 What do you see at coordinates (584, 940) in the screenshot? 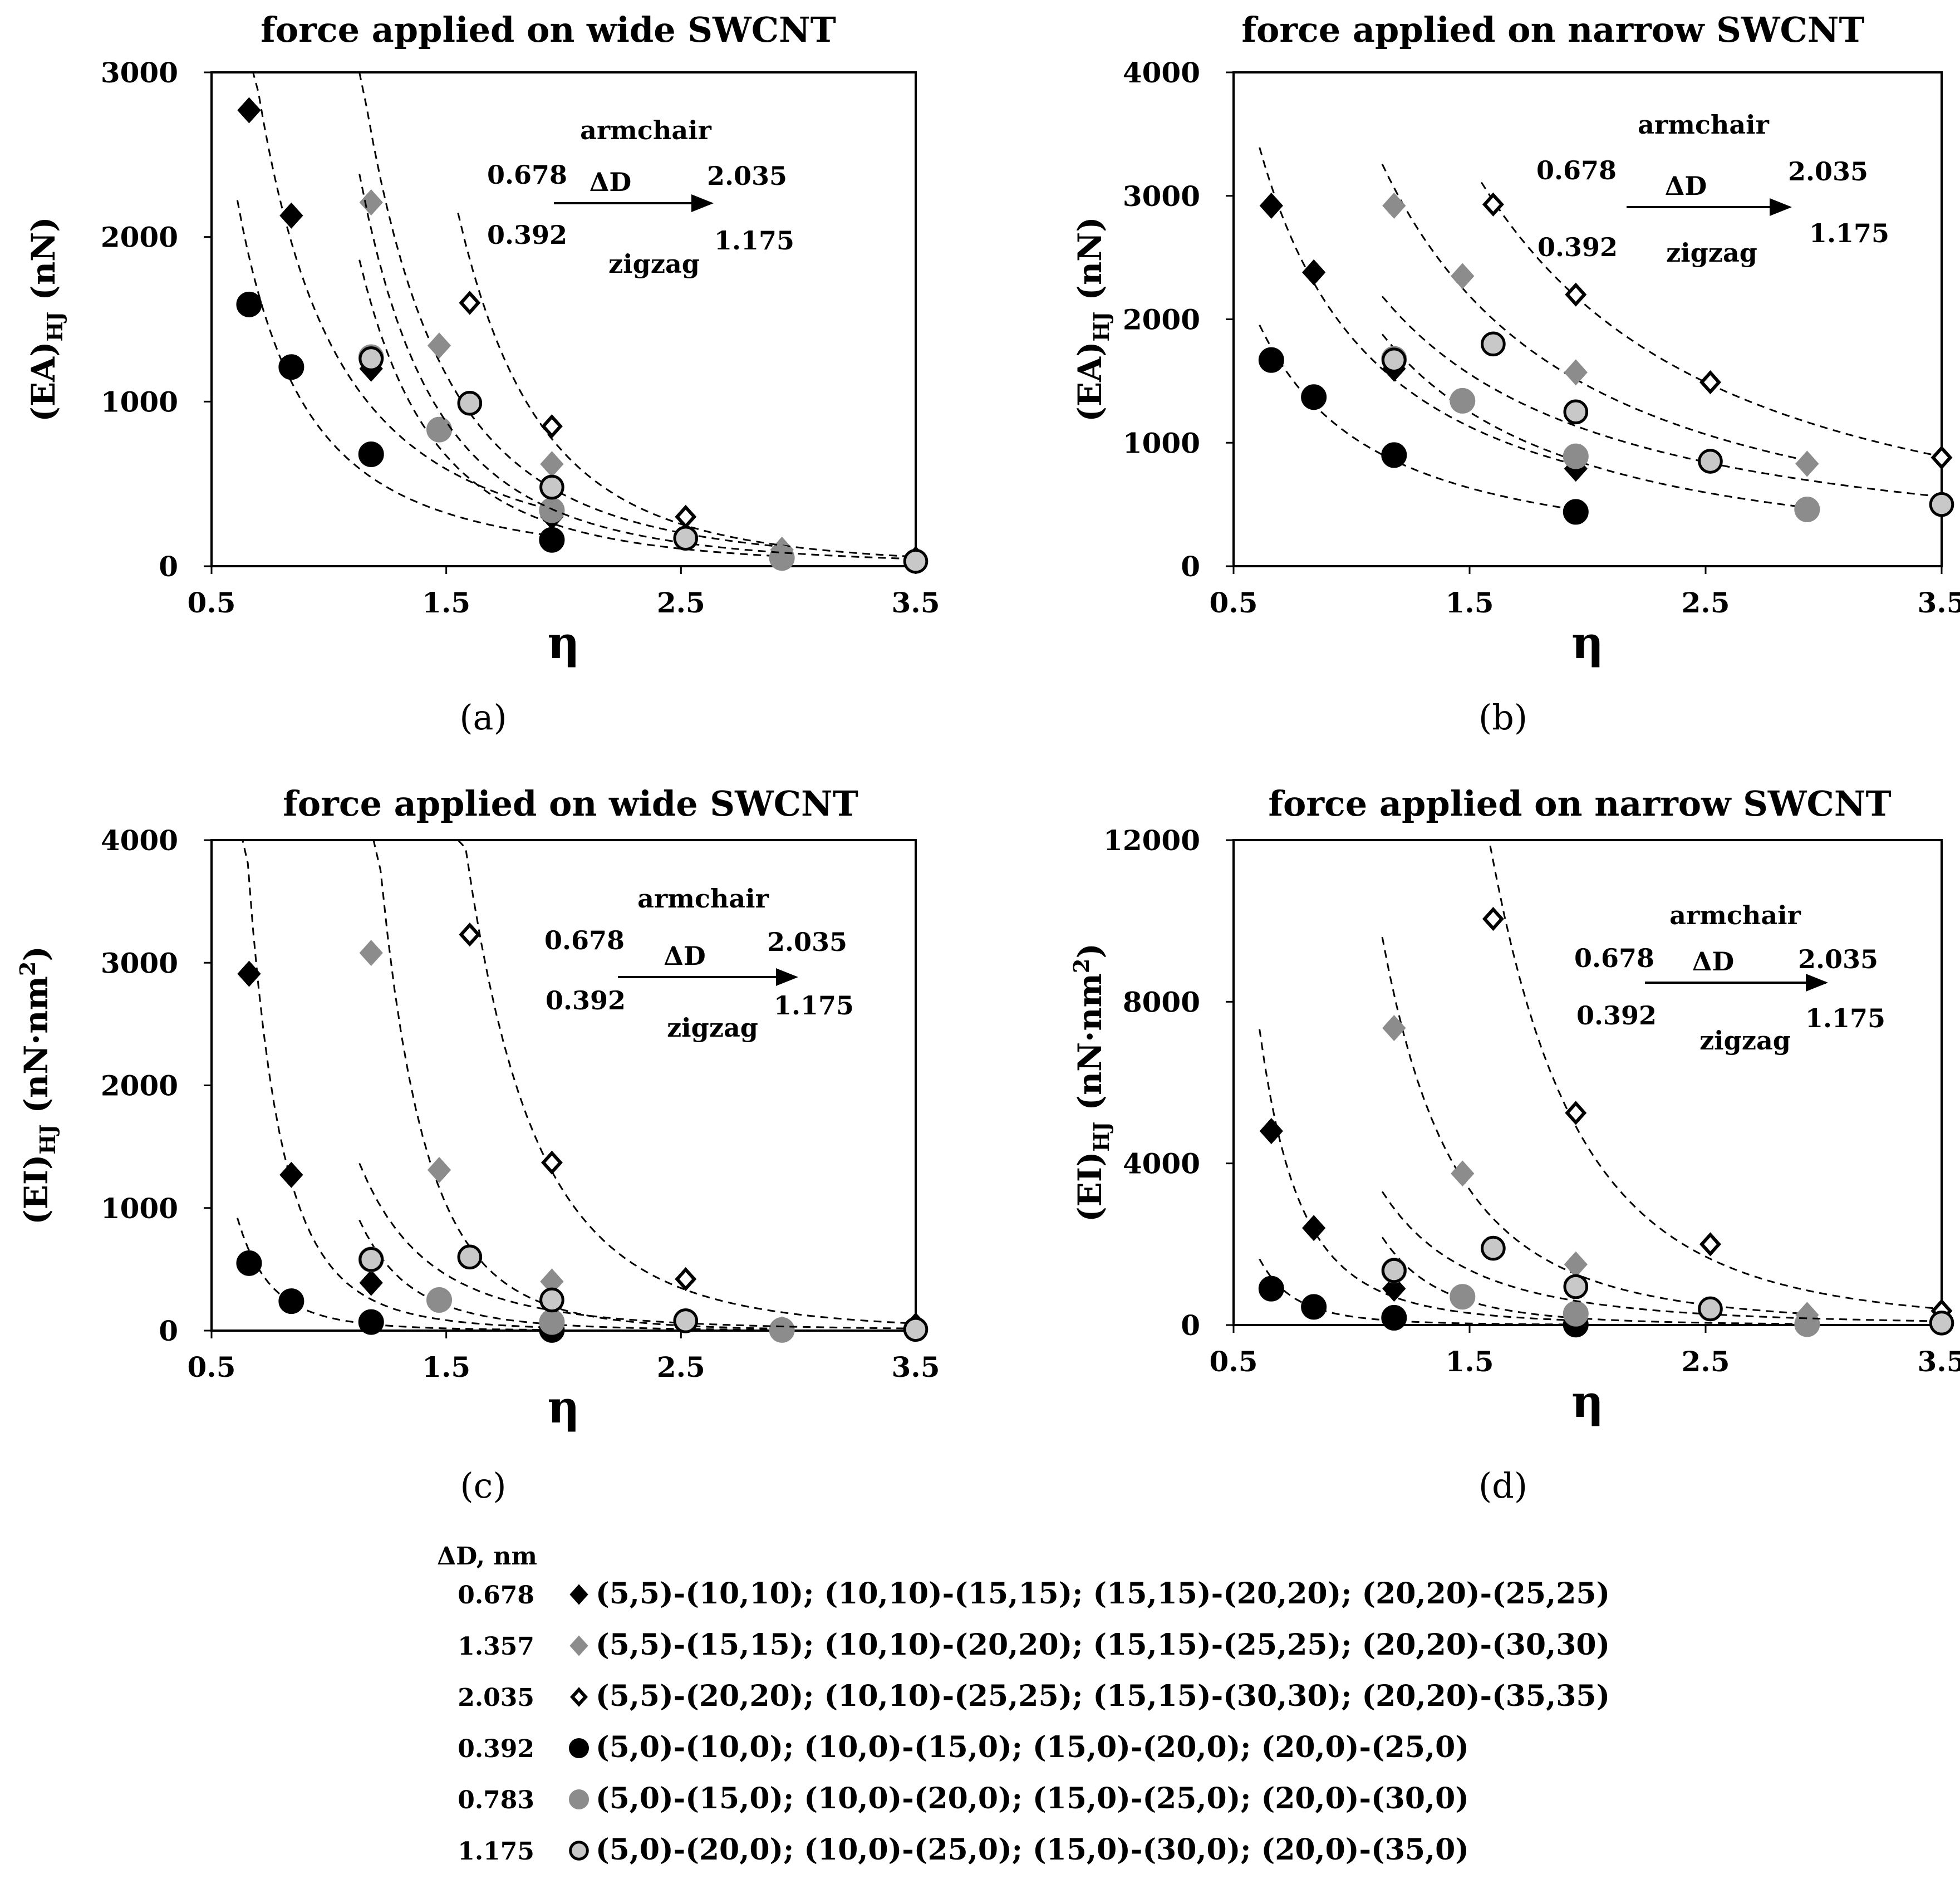
I see `annotation-left-top: 0.678` at bounding box center [584, 940].